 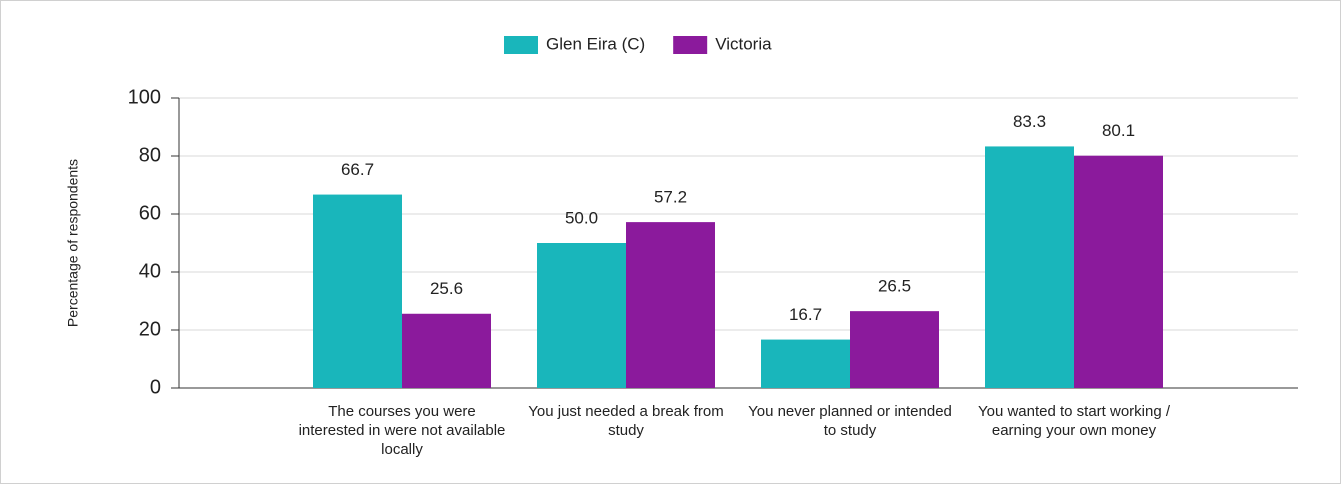 What do you see at coordinates (626, 421) in the screenshot?
I see `x-tick-label: You just needed a break from study` at bounding box center [626, 421].